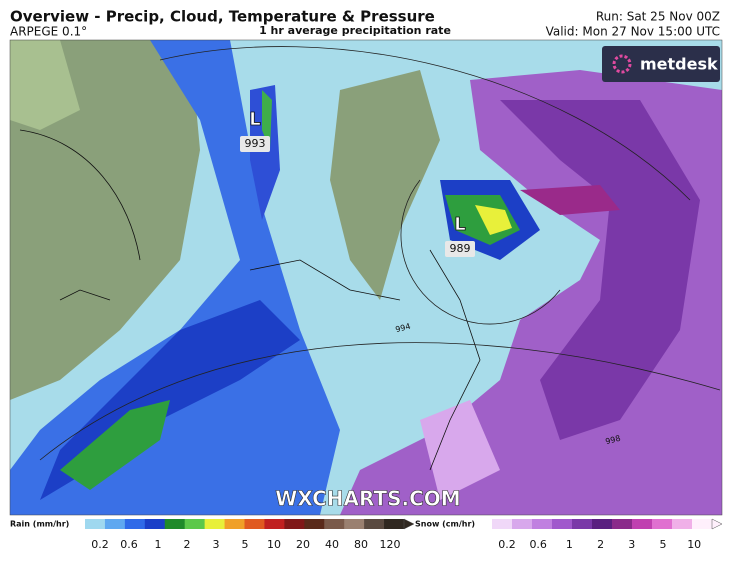  Describe the element at coordinates (245, 544) in the screenshot. I see `rain-tick-label: 5` at that location.